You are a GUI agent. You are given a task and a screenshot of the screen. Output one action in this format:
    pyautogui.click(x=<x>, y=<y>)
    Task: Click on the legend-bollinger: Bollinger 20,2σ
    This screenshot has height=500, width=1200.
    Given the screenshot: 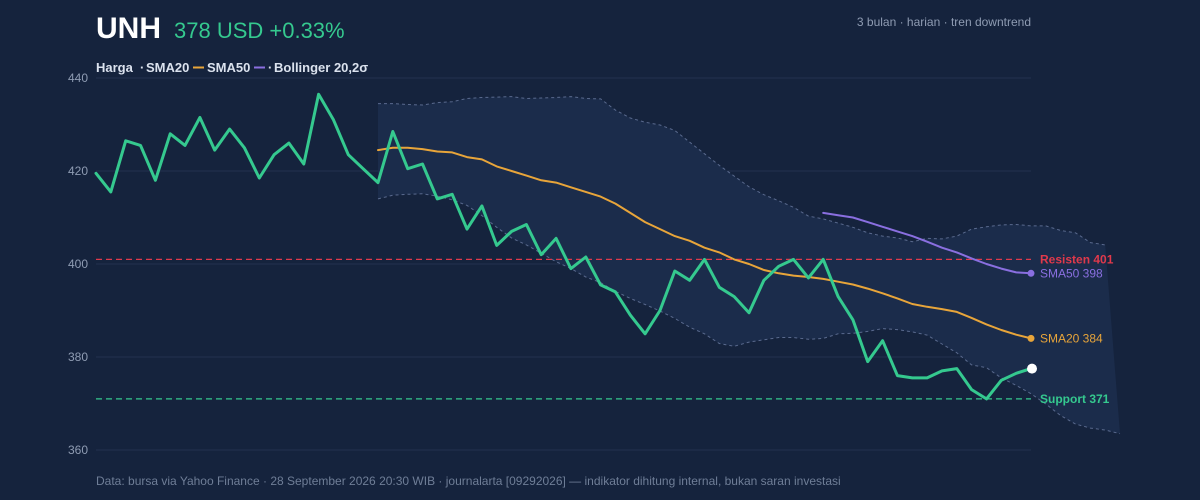 What is the action you would take?
    pyautogui.click(x=321, y=67)
    